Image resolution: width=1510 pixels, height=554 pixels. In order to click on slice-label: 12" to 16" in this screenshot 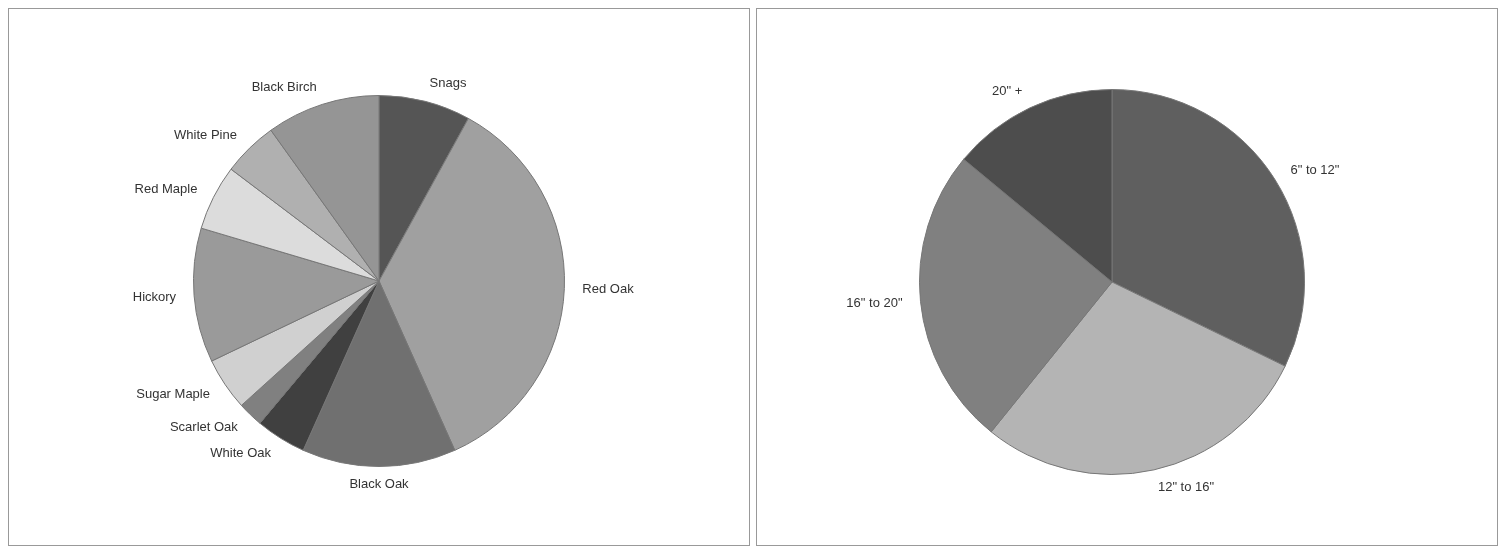, I will do `click(1186, 487)`.